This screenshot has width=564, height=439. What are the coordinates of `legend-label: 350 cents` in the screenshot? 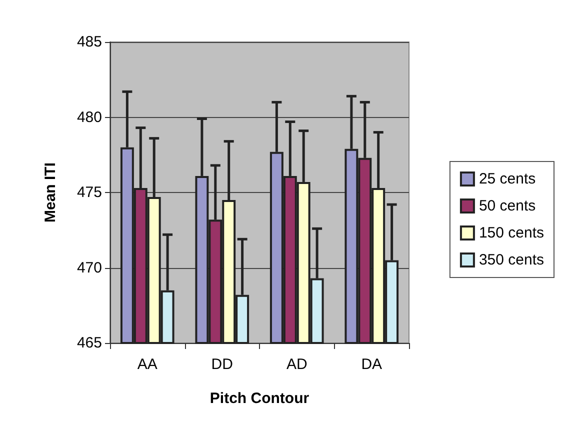 It's located at (511, 260).